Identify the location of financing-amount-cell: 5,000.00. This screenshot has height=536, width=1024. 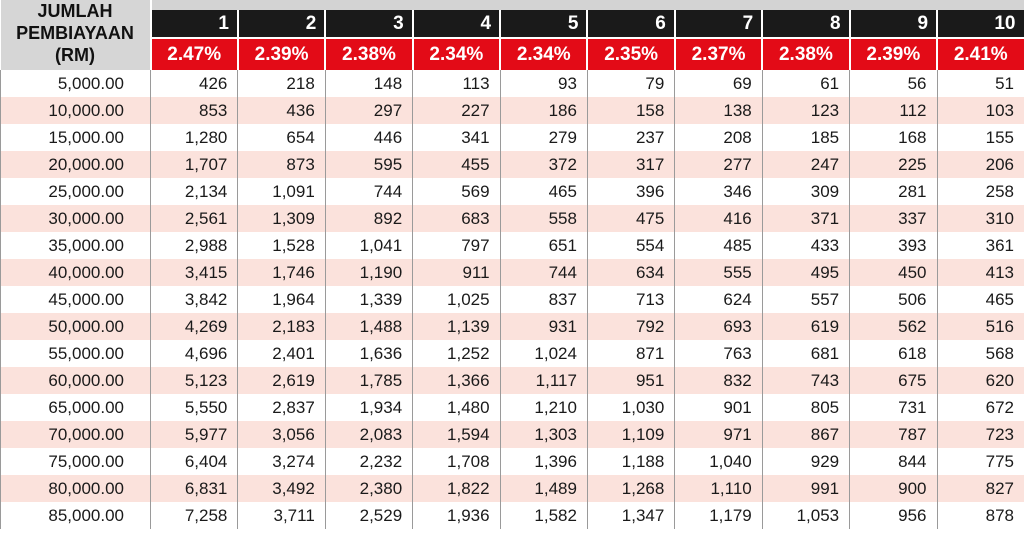
(75, 83).